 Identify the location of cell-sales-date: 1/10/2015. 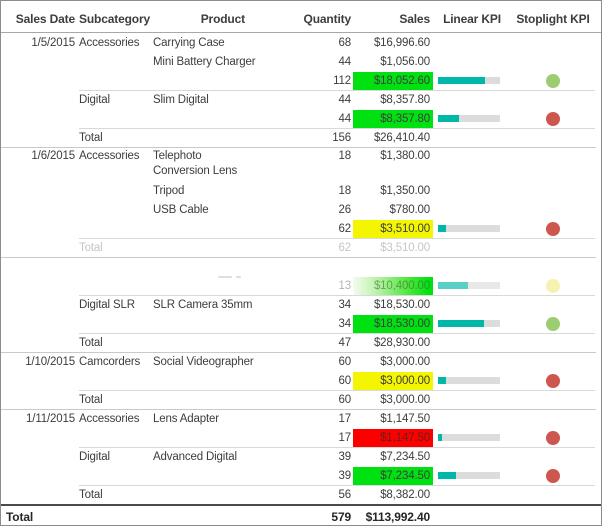
(50, 361).